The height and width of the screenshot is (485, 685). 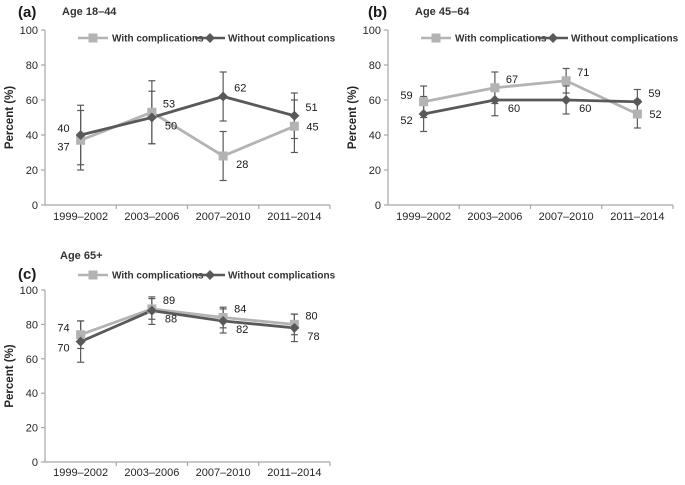 What do you see at coordinates (63, 147) in the screenshot?
I see `data-point-label: 37` at bounding box center [63, 147].